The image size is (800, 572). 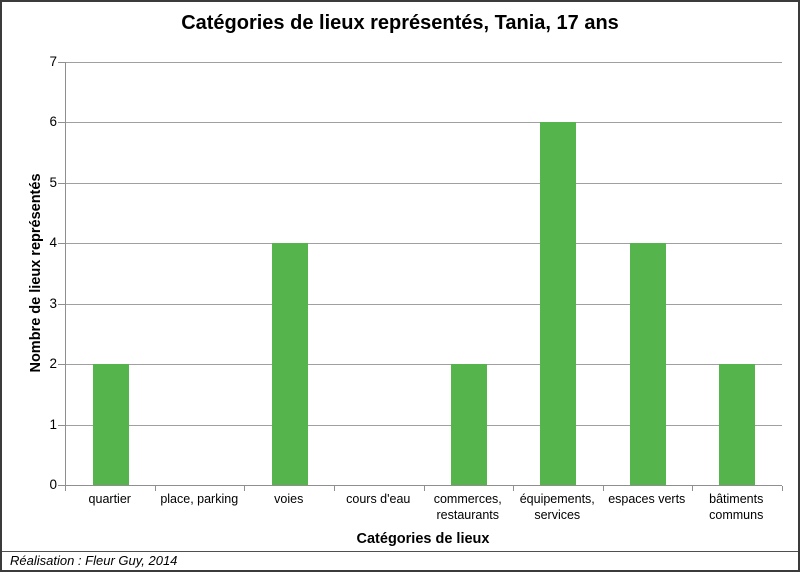 I want to click on y-tick-label-3: 3, so click(x=53, y=303).